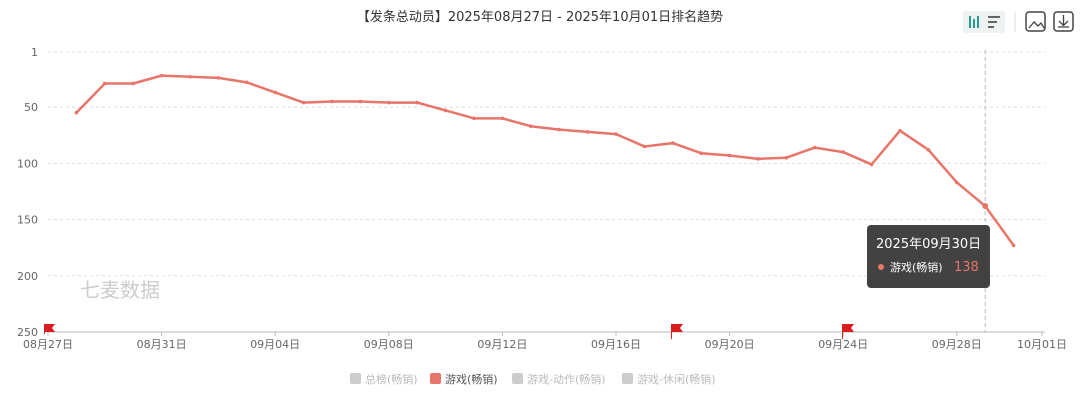 This screenshot has width=1080, height=404. Describe the element at coordinates (27, 276) in the screenshot. I see `y-tick-label: 200` at that location.